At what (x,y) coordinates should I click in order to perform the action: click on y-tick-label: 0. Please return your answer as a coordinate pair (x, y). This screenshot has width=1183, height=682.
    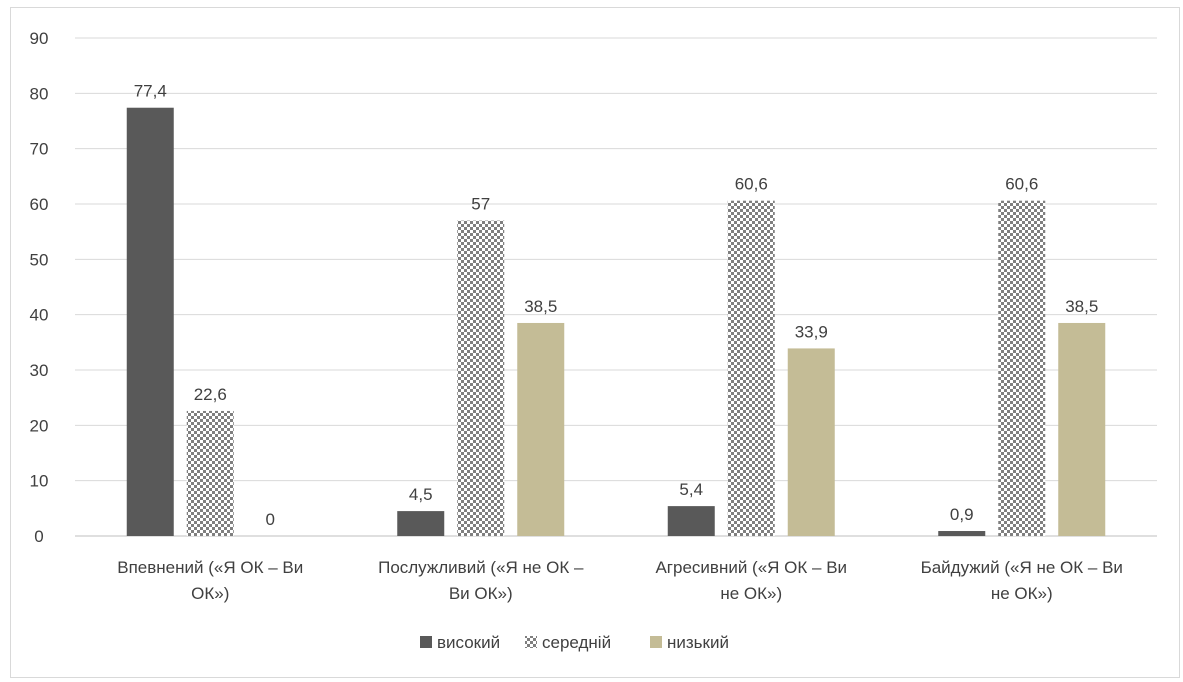
    Looking at the image, I should click on (38, 536).